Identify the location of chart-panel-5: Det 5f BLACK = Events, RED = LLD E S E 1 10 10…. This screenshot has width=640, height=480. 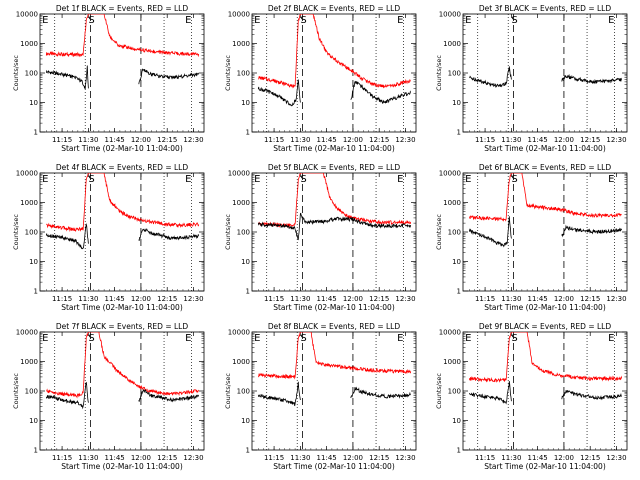
(320, 237).